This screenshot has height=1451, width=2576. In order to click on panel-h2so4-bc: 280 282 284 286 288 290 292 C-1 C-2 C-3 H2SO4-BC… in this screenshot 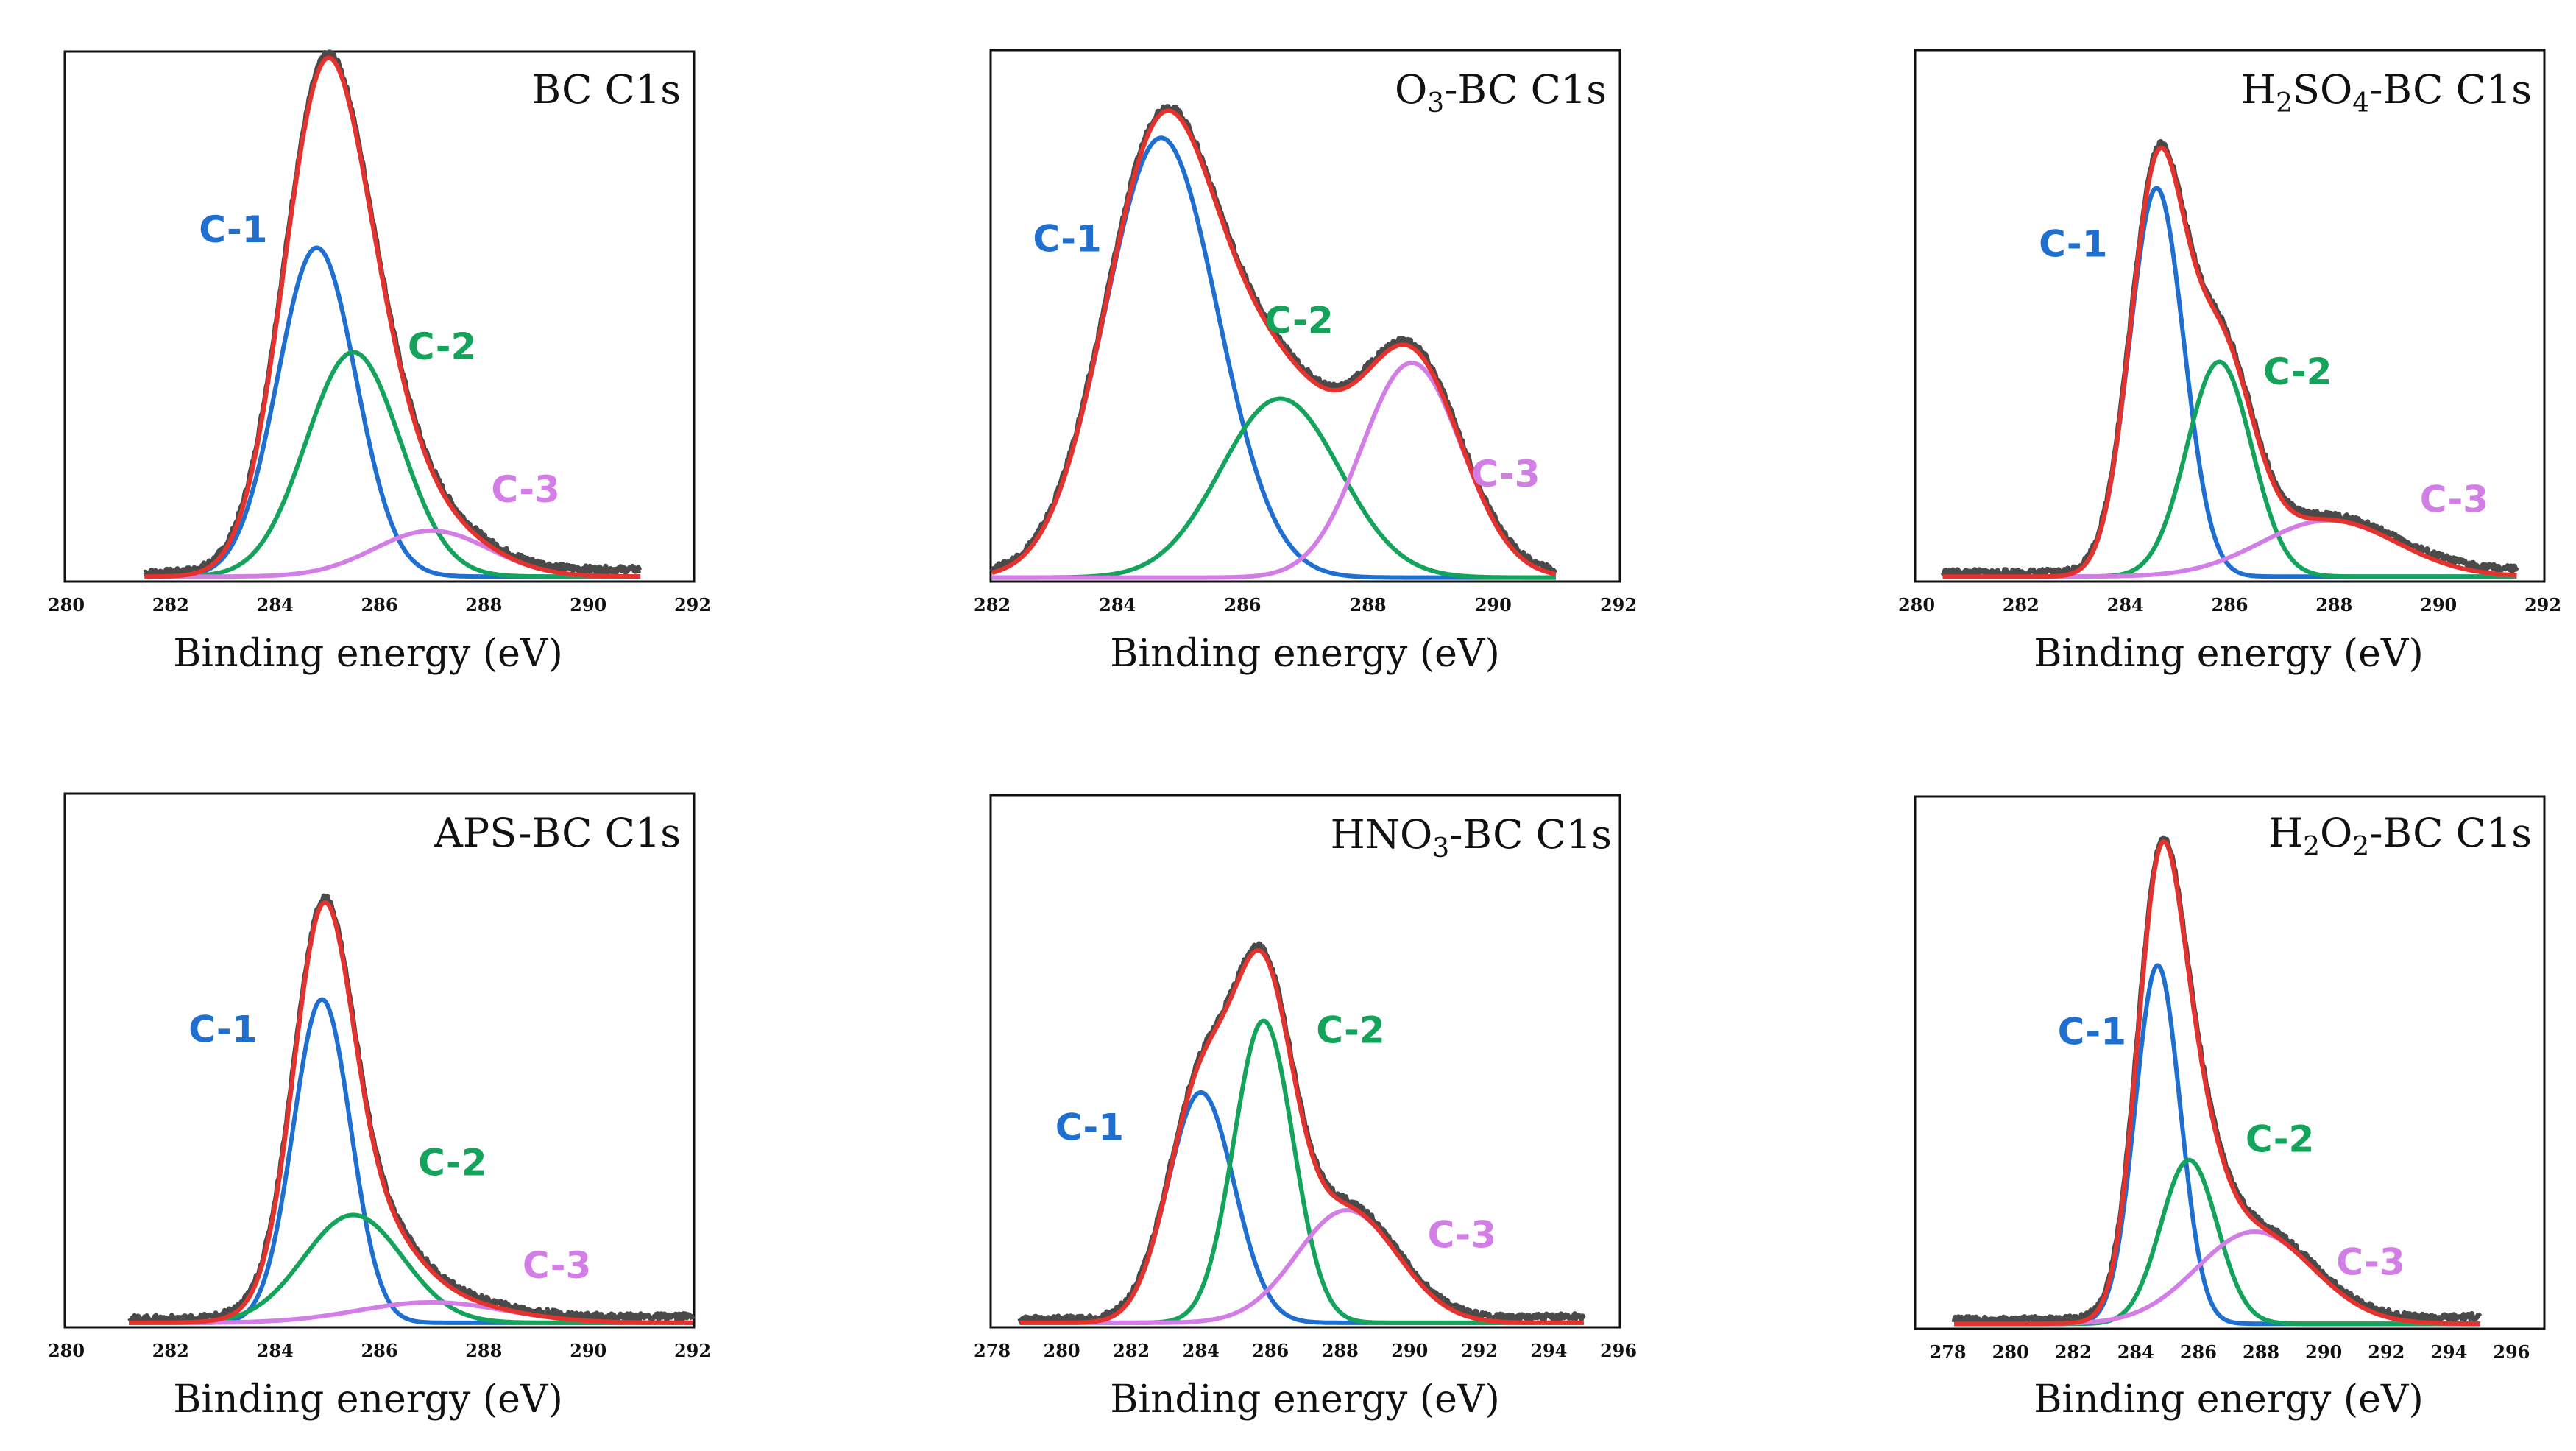, I will do `click(2229, 362)`.